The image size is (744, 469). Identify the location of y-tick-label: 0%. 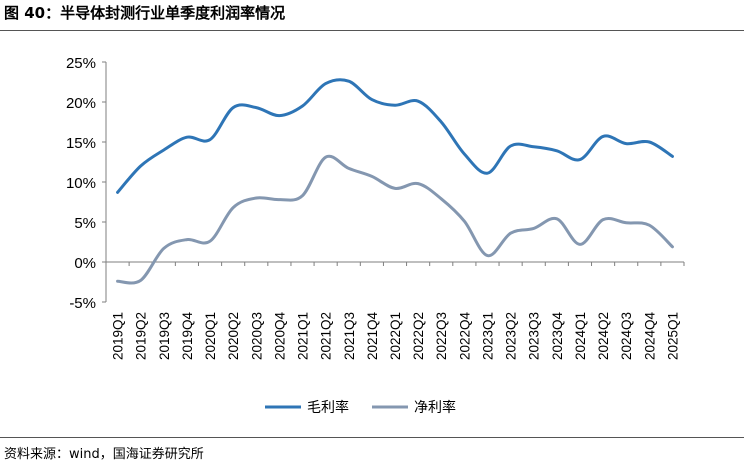
(85, 263).